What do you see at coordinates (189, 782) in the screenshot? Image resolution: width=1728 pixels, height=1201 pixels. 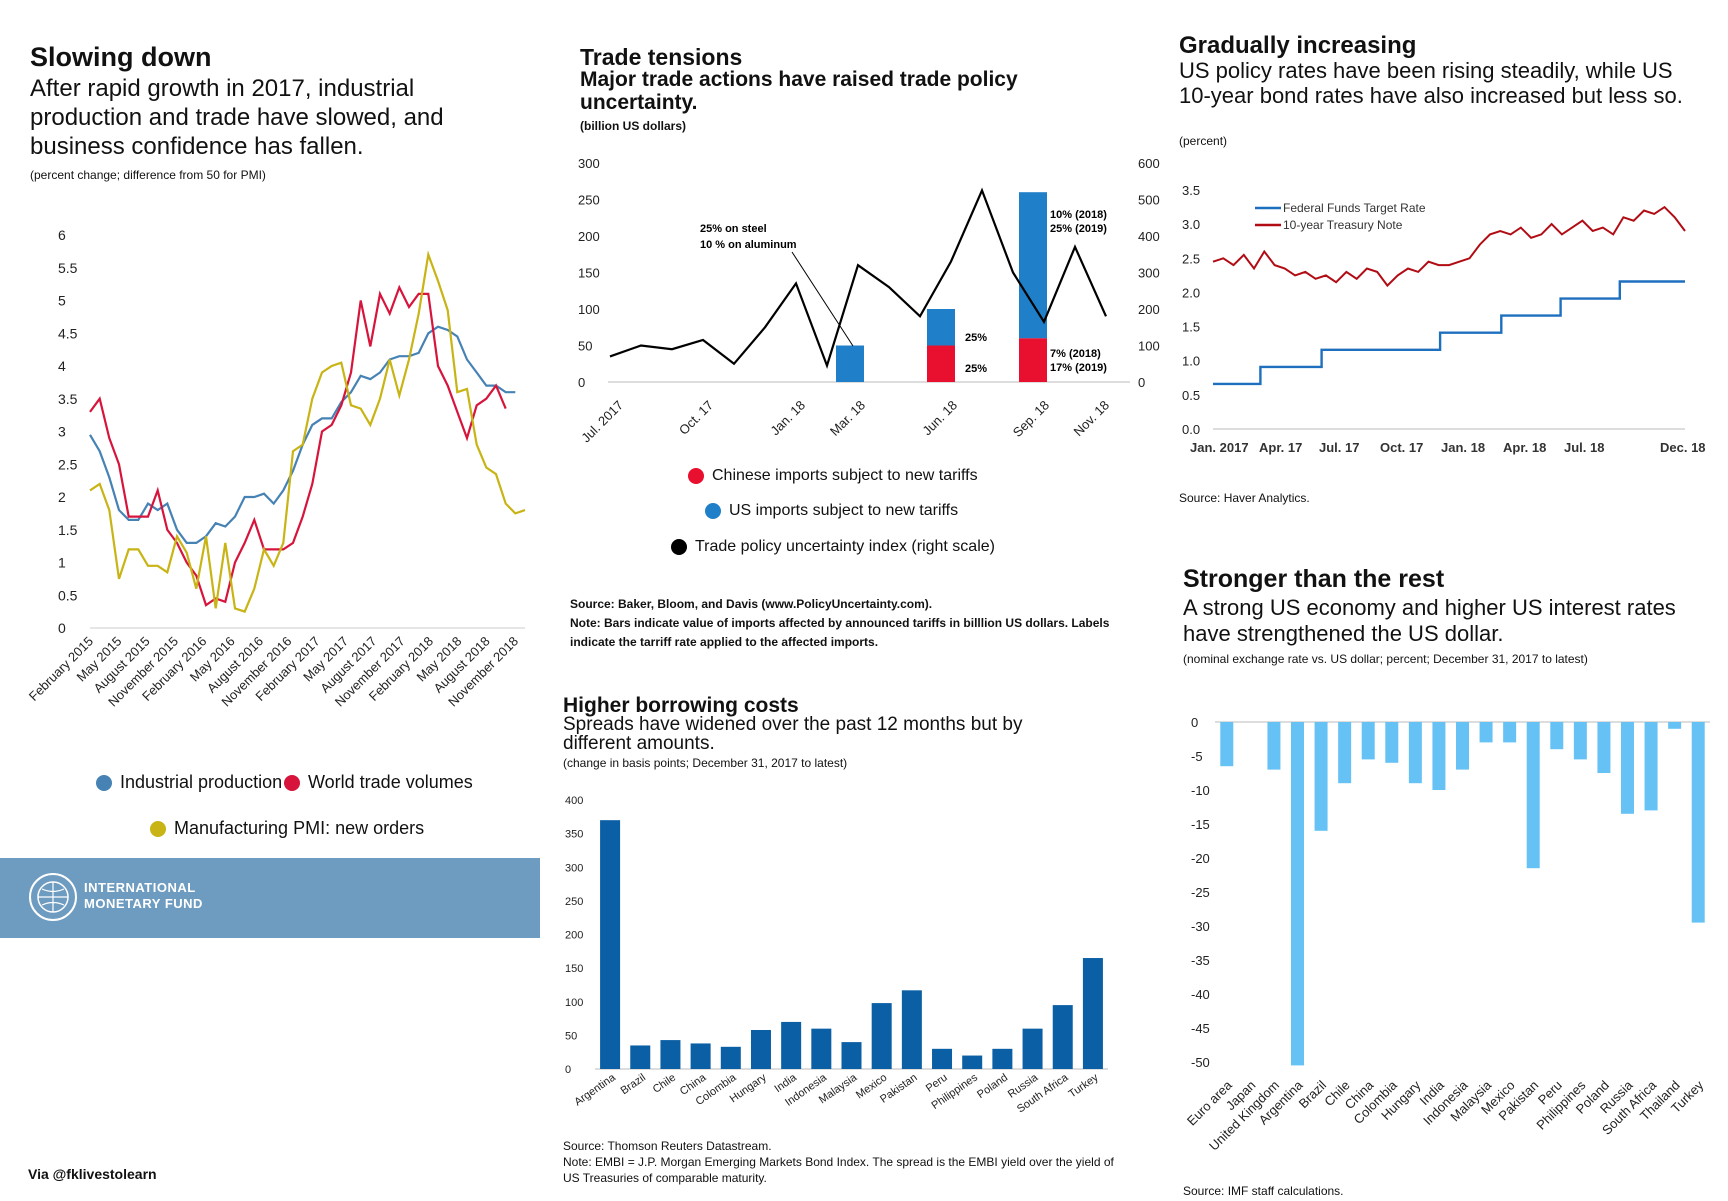 I see `p1-legend-ip: Industrial production` at bounding box center [189, 782].